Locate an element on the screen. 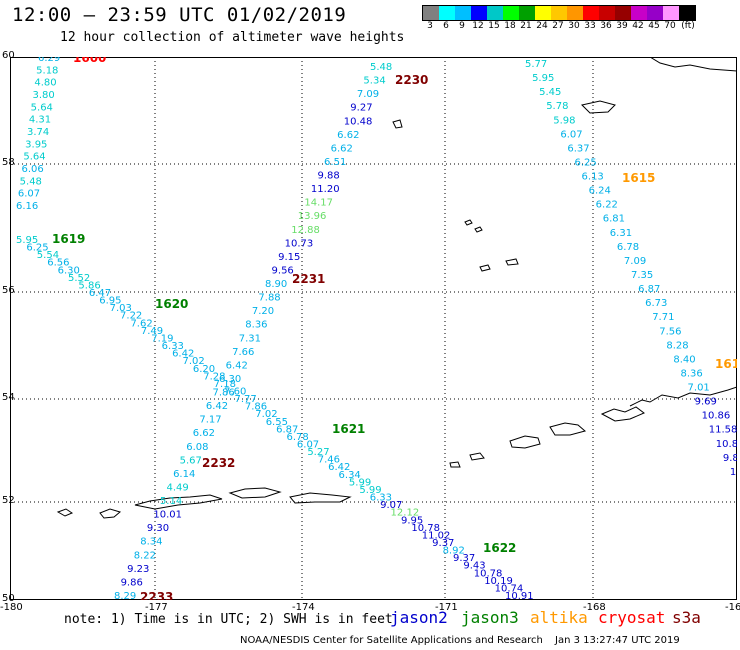 The width and height of the screenshot is (740, 650). adak-kanaga is located at coordinates (178, 502).